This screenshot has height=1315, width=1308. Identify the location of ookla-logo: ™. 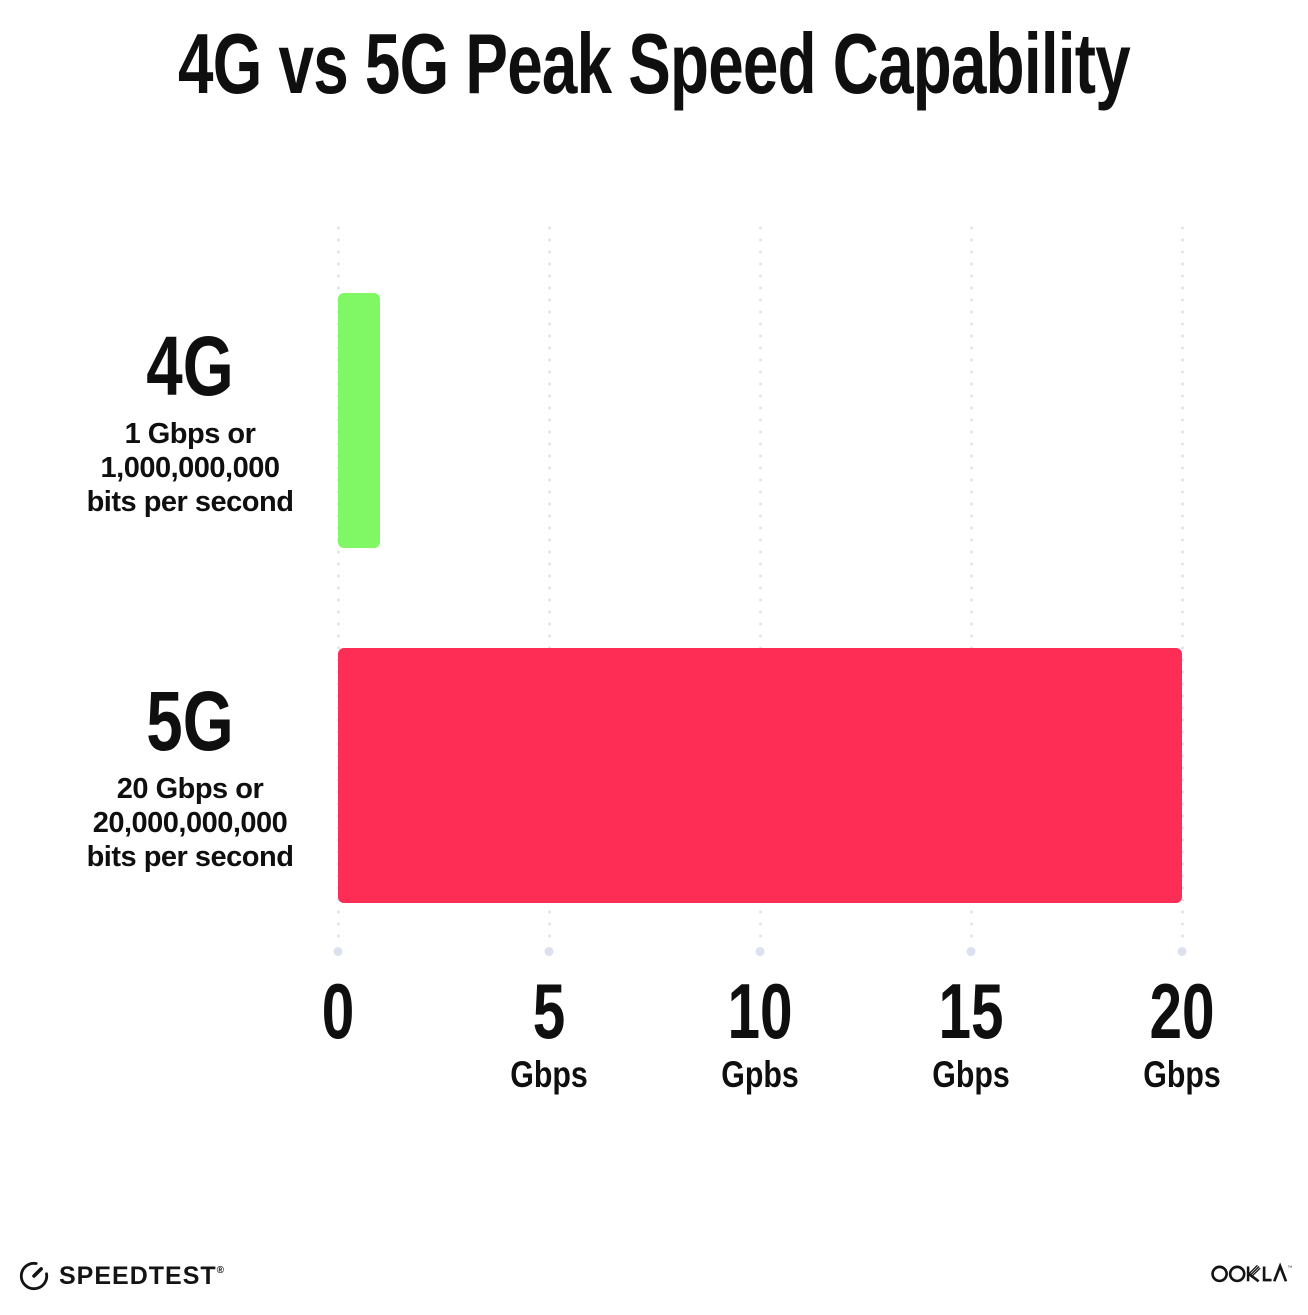
(1252, 1276).